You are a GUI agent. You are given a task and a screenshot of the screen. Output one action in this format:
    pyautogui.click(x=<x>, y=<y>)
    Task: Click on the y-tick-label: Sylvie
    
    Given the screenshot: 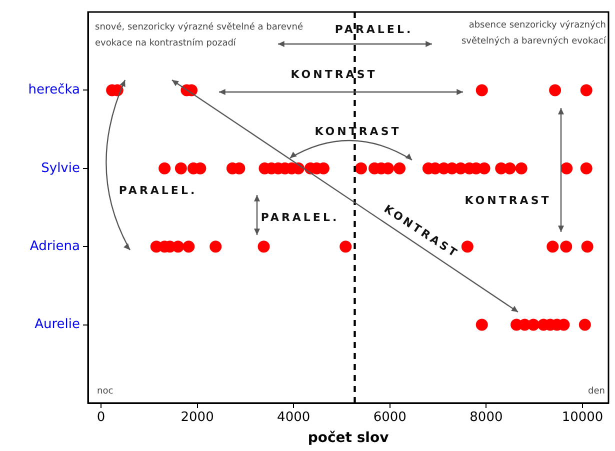 What is the action you would take?
    pyautogui.click(x=60, y=168)
    